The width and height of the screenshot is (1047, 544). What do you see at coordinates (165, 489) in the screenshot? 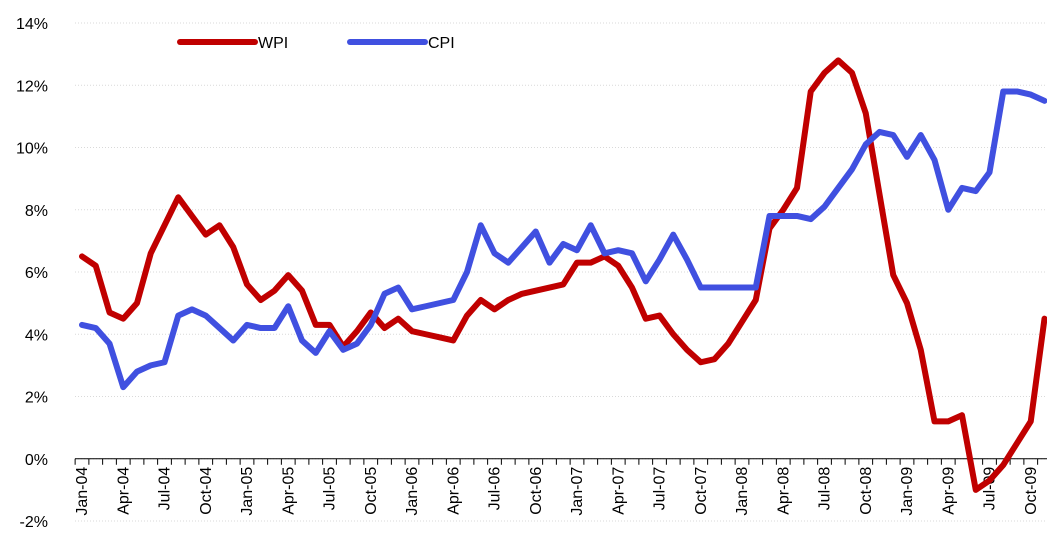
I see `x-tick-label: Jul-04` at bounding box center [165, 489].